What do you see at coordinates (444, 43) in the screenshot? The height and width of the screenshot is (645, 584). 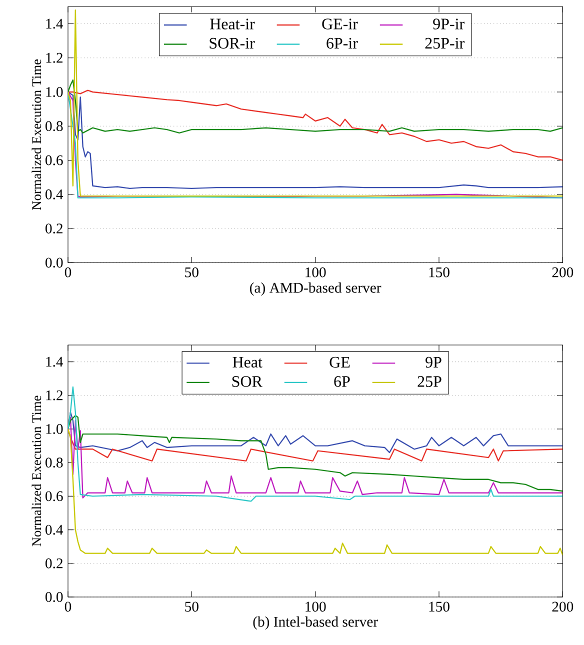 I see `legend-label: 25P-ir` at bounding box center [444, 43].